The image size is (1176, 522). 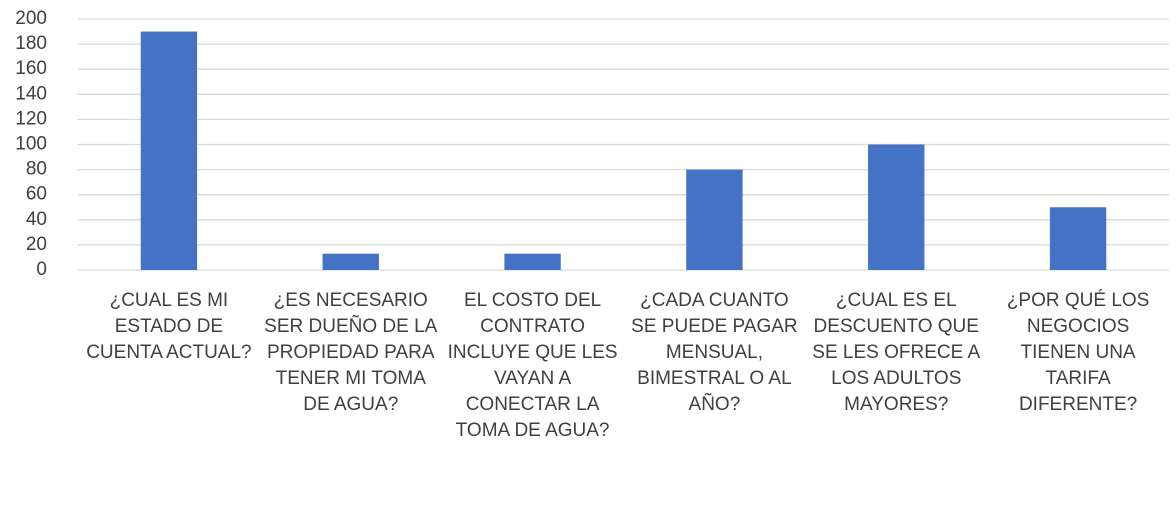 What do you see at coordinates (31, 93) in the screenshot?
I see `y-tick-label: 140` at bounding box center [31, 93].